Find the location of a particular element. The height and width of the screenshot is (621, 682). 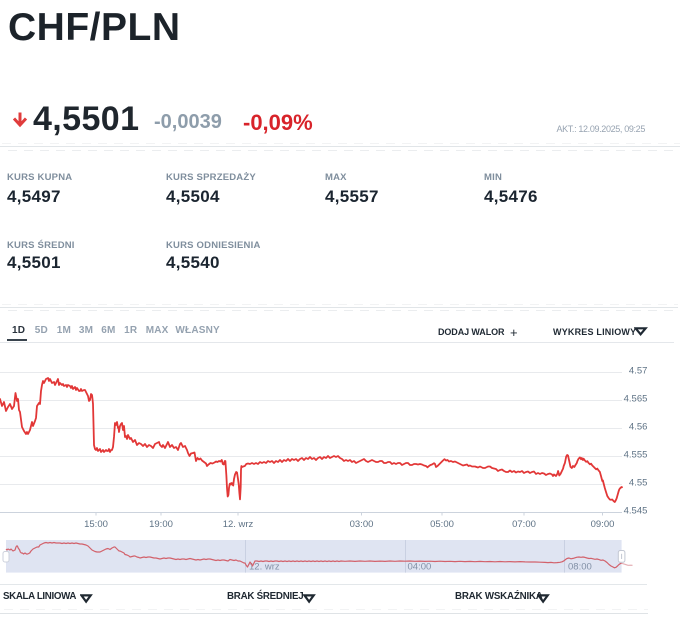

svg-text: 08:00 is located at coordinates (580, 567).